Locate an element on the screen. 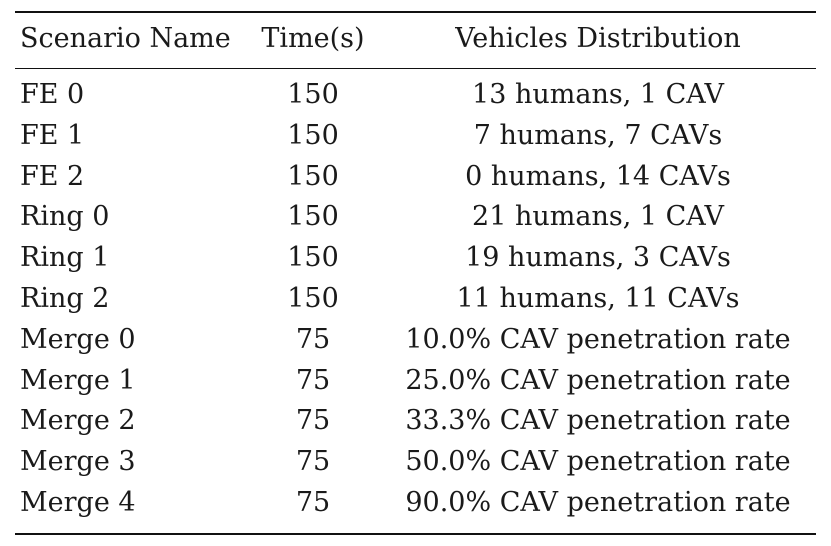  table-row: FE 0 150 13 humans, 1 CAV is located at coordinates (415, 95).